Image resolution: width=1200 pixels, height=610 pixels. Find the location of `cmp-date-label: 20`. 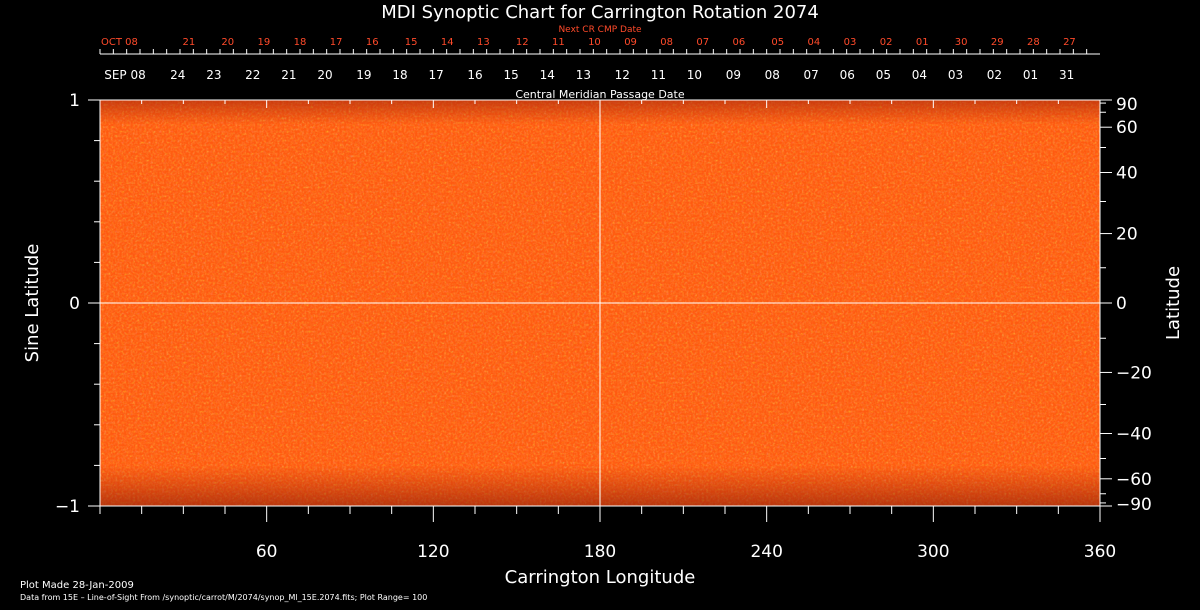

cmp-date-label: 20 is located at coordinates (324, 75).